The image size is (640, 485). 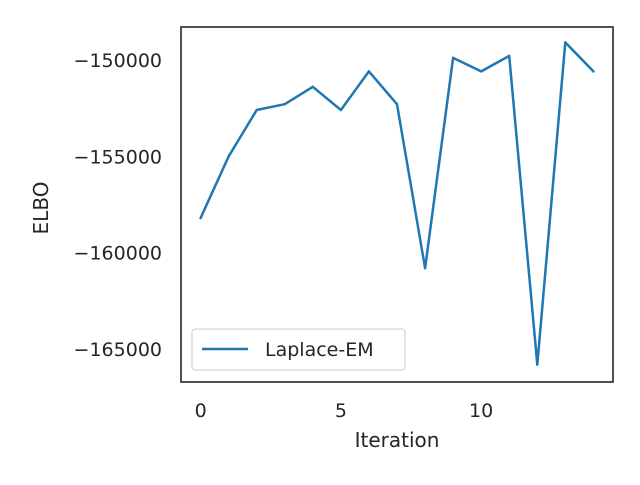 What do you see at coordinates (341, 411) in the screenshot?
I see `x-tick-label: 5` at bounding box center [341, 411].